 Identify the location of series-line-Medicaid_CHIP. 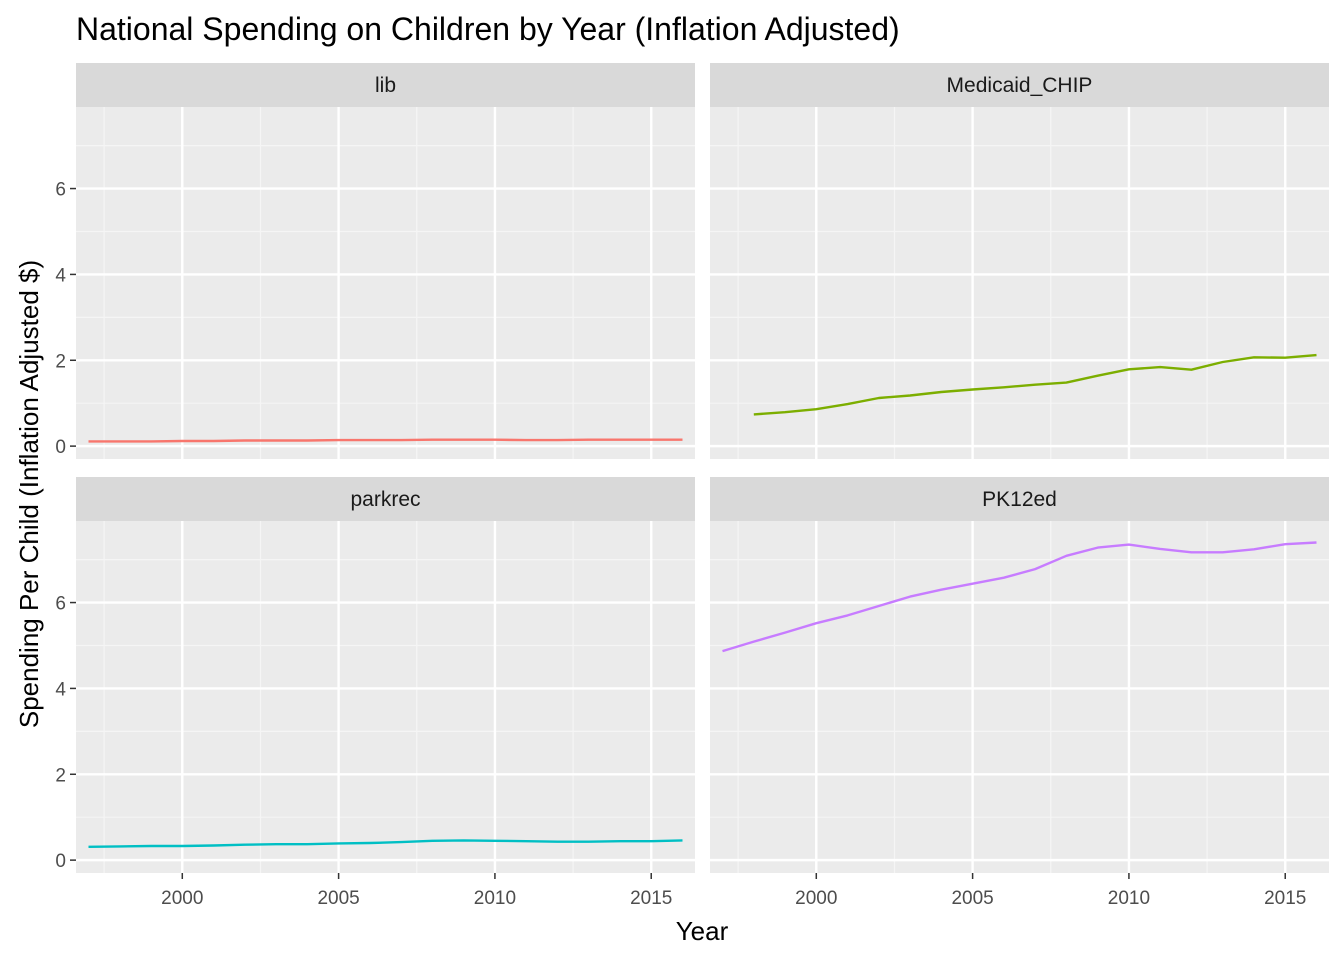
(1035, 384).